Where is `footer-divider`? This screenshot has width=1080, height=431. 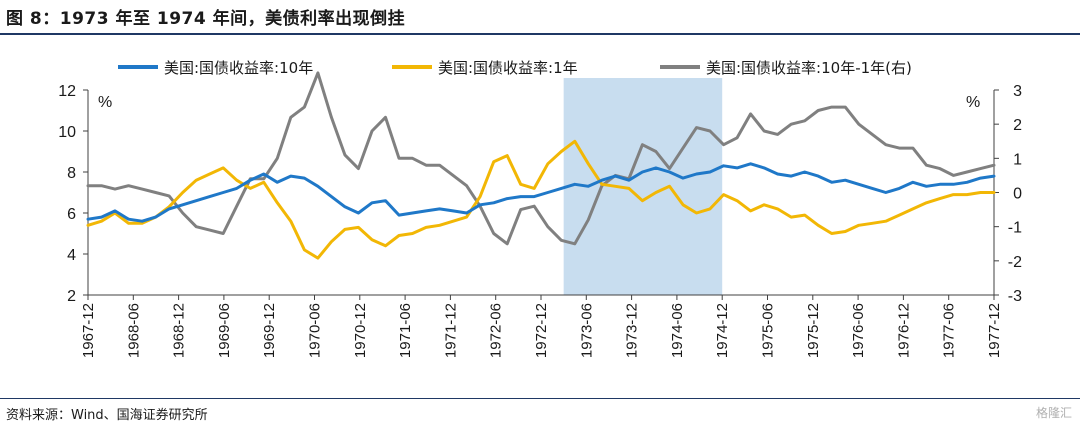 footer-divider is located at coordinates (540, 398).